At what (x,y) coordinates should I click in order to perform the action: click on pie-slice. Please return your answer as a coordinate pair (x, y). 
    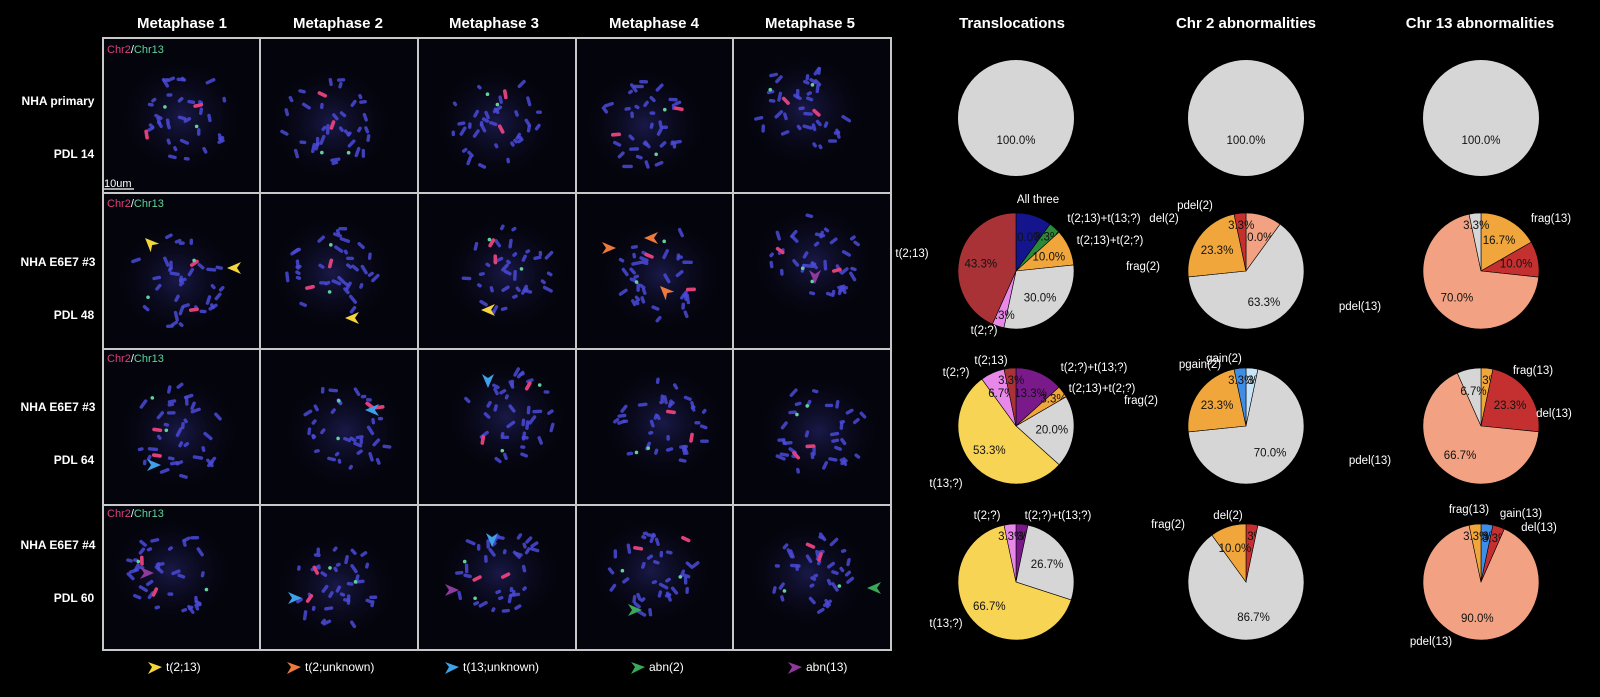
    Looking at the image, I should click on (1010, 553).